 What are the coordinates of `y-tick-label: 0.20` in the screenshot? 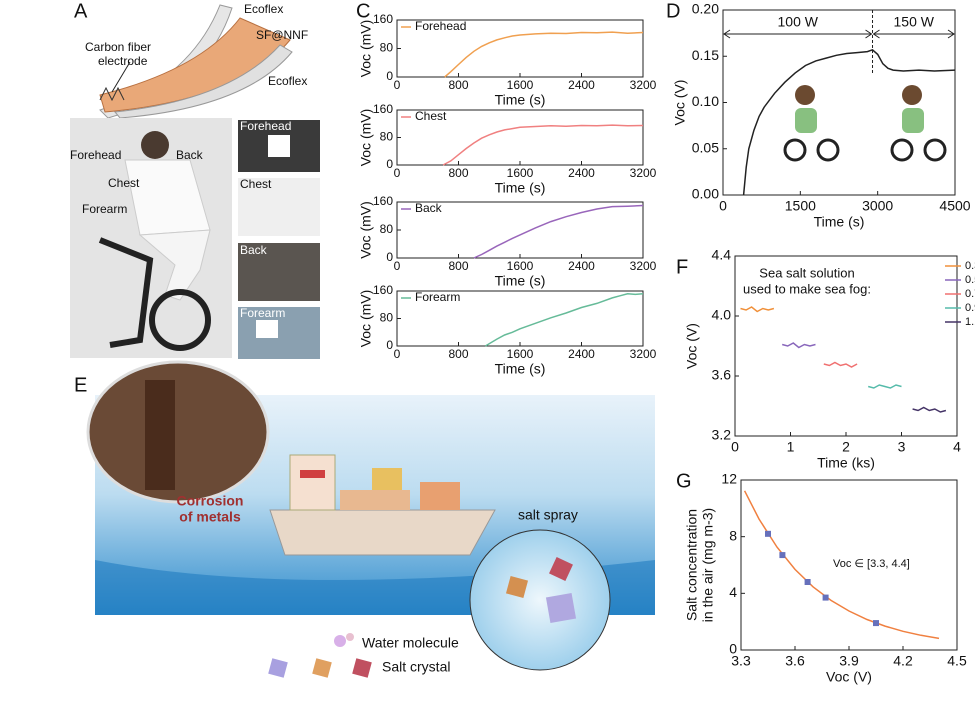 It's located at (705, 9).